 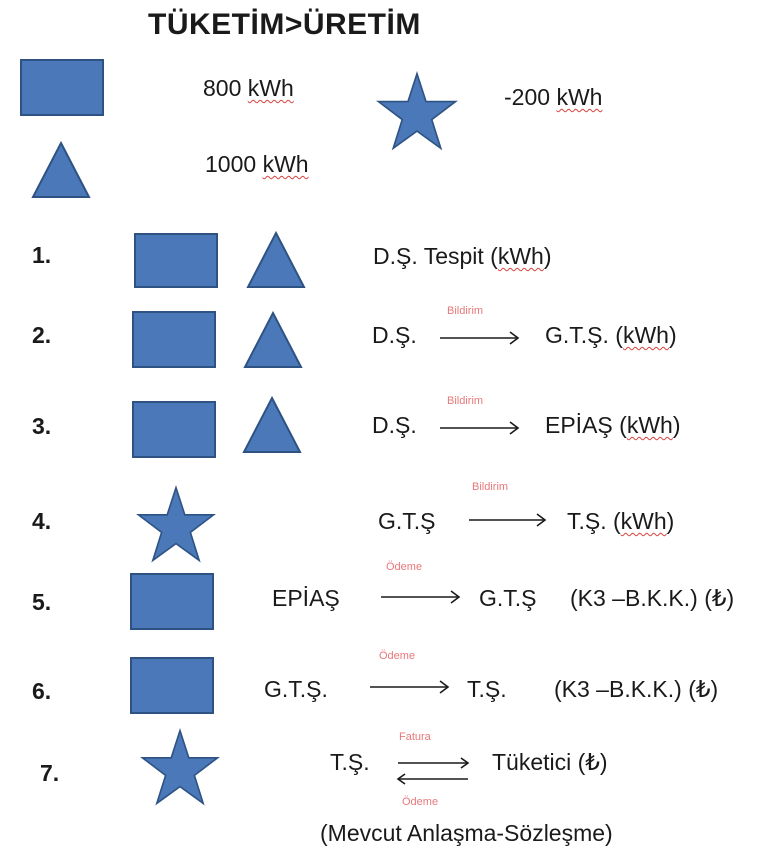 I want to click on row-3-arrow-label: Bildirim, so click(x=465, y=401).